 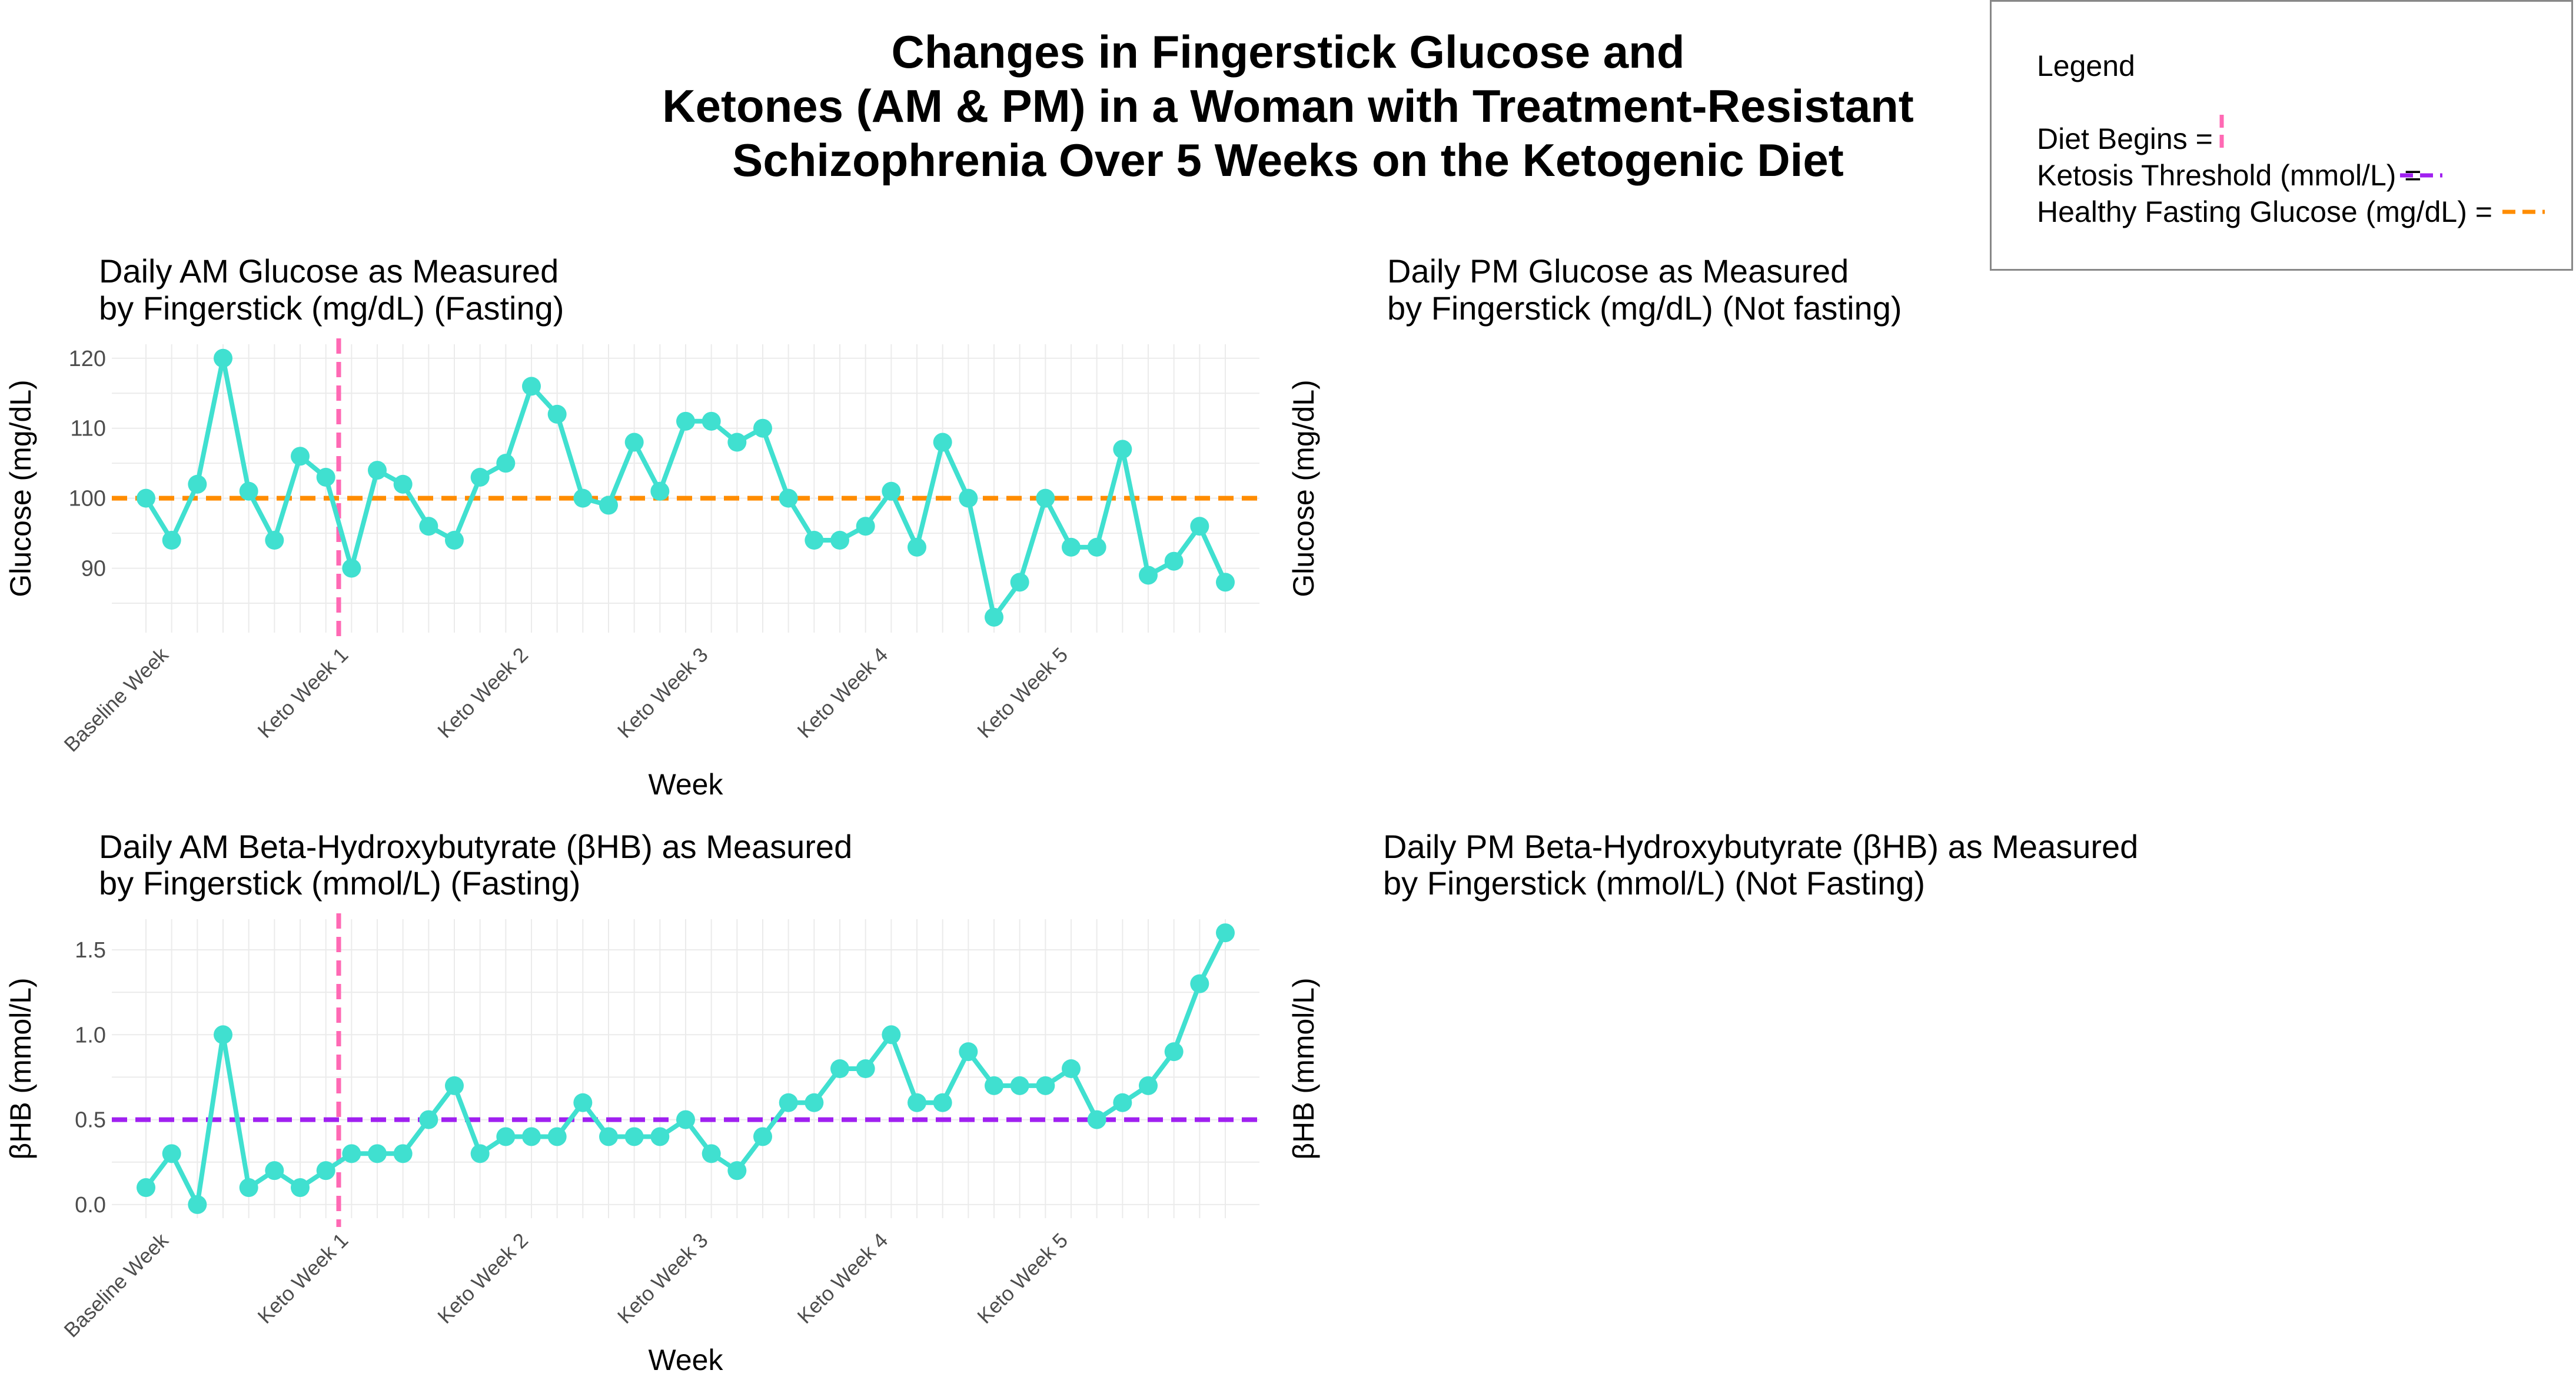 I want to click on y-tick-label: 0.0, so click(x=90, y=1205).